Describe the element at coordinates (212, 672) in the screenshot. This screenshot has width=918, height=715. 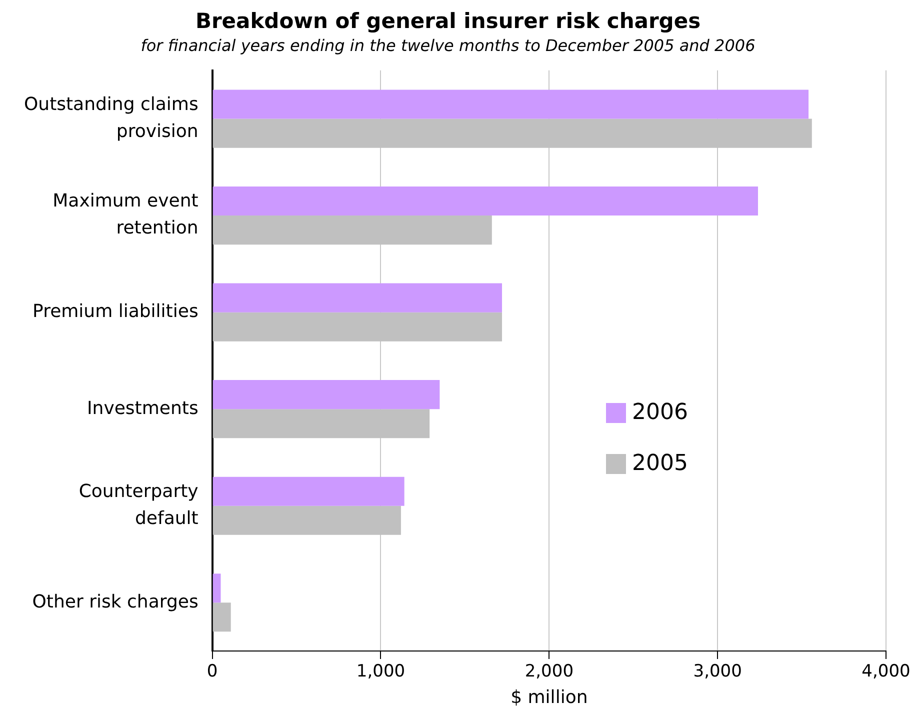
I see `x-tick-label: 0` at that location.